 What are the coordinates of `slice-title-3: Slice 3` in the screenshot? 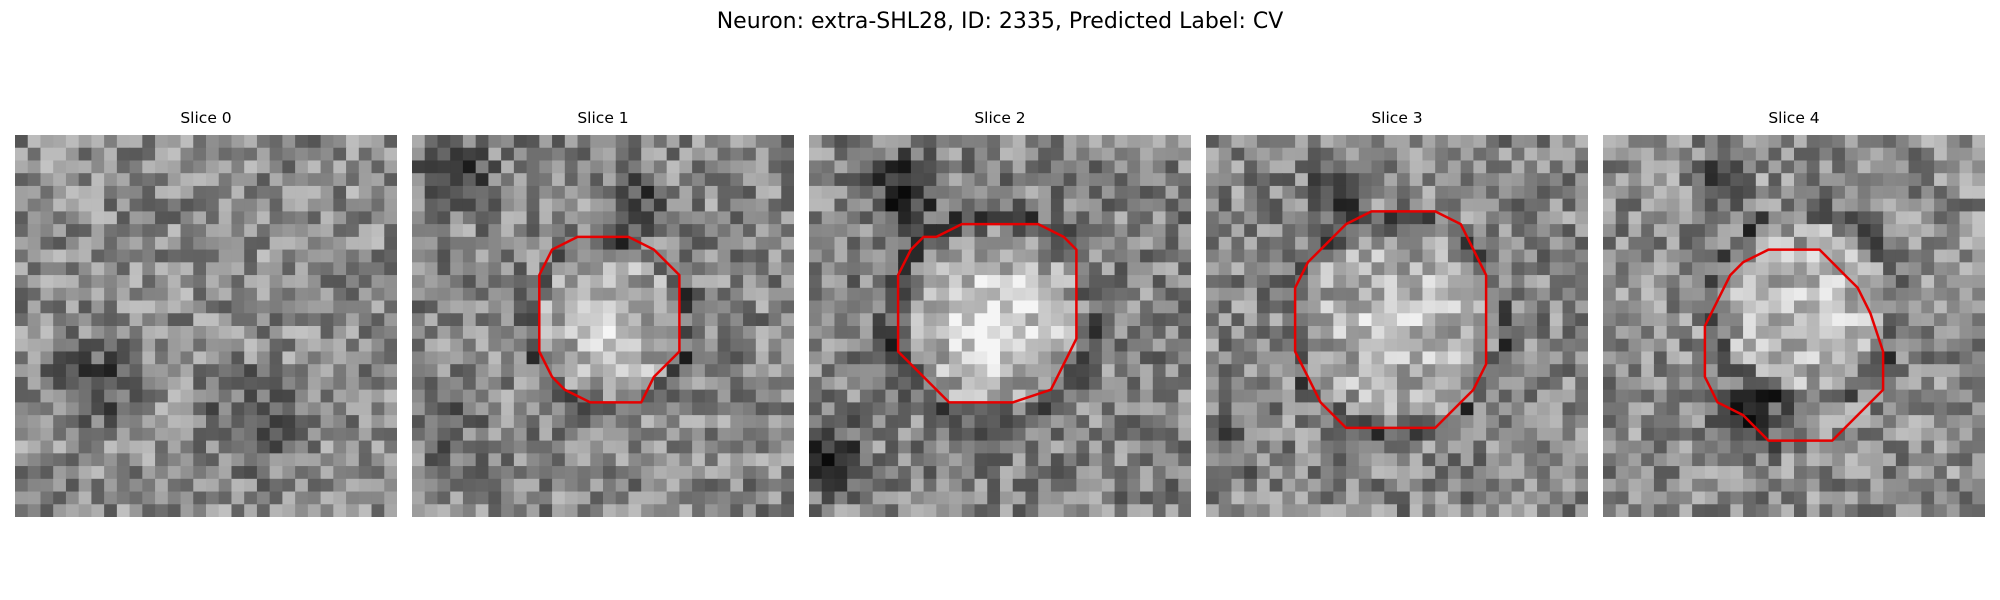 It's located at (1397, 118).